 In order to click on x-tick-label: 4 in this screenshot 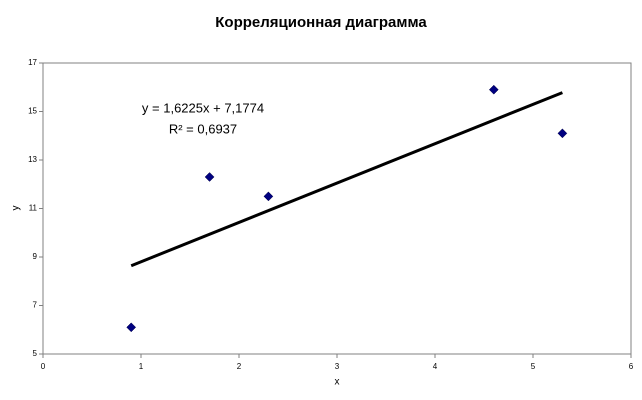, I will do `click(435, 366)`.